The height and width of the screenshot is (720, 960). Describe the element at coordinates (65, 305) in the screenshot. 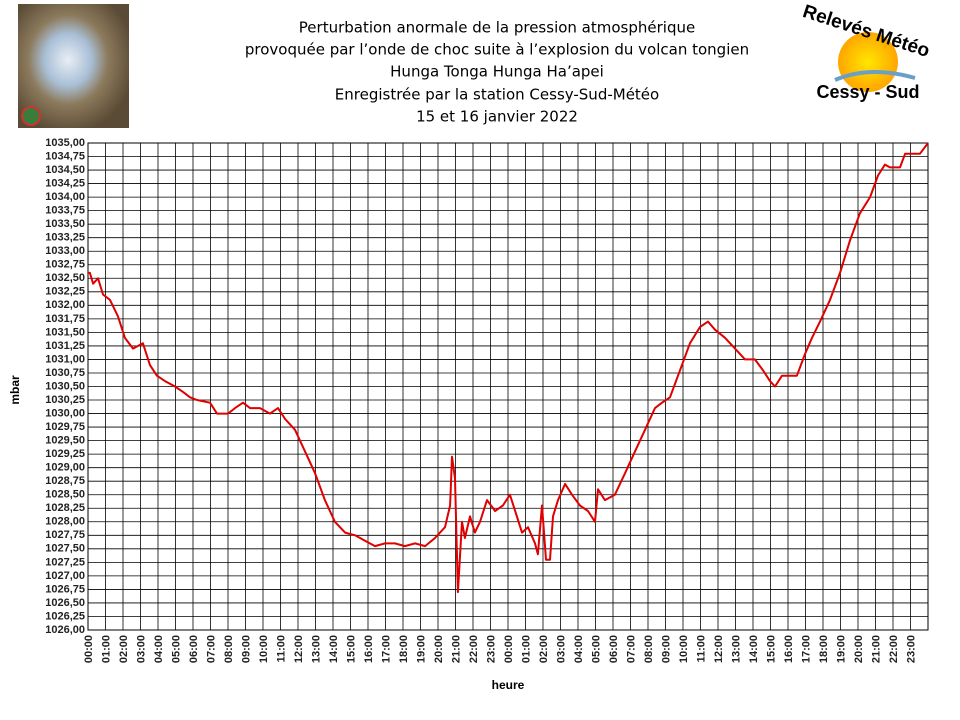

I see `y-tick-label: 1032,00` at that location.